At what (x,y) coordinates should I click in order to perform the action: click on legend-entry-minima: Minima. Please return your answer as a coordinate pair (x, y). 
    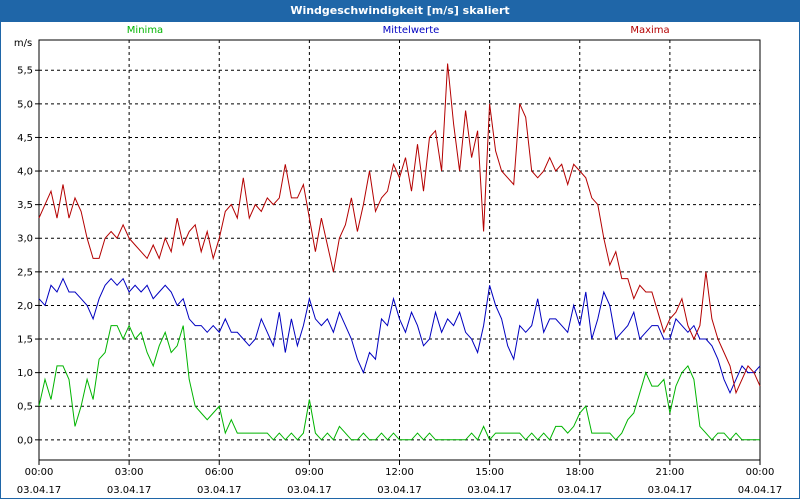
    Looking at the image, I should click on (145, 30).